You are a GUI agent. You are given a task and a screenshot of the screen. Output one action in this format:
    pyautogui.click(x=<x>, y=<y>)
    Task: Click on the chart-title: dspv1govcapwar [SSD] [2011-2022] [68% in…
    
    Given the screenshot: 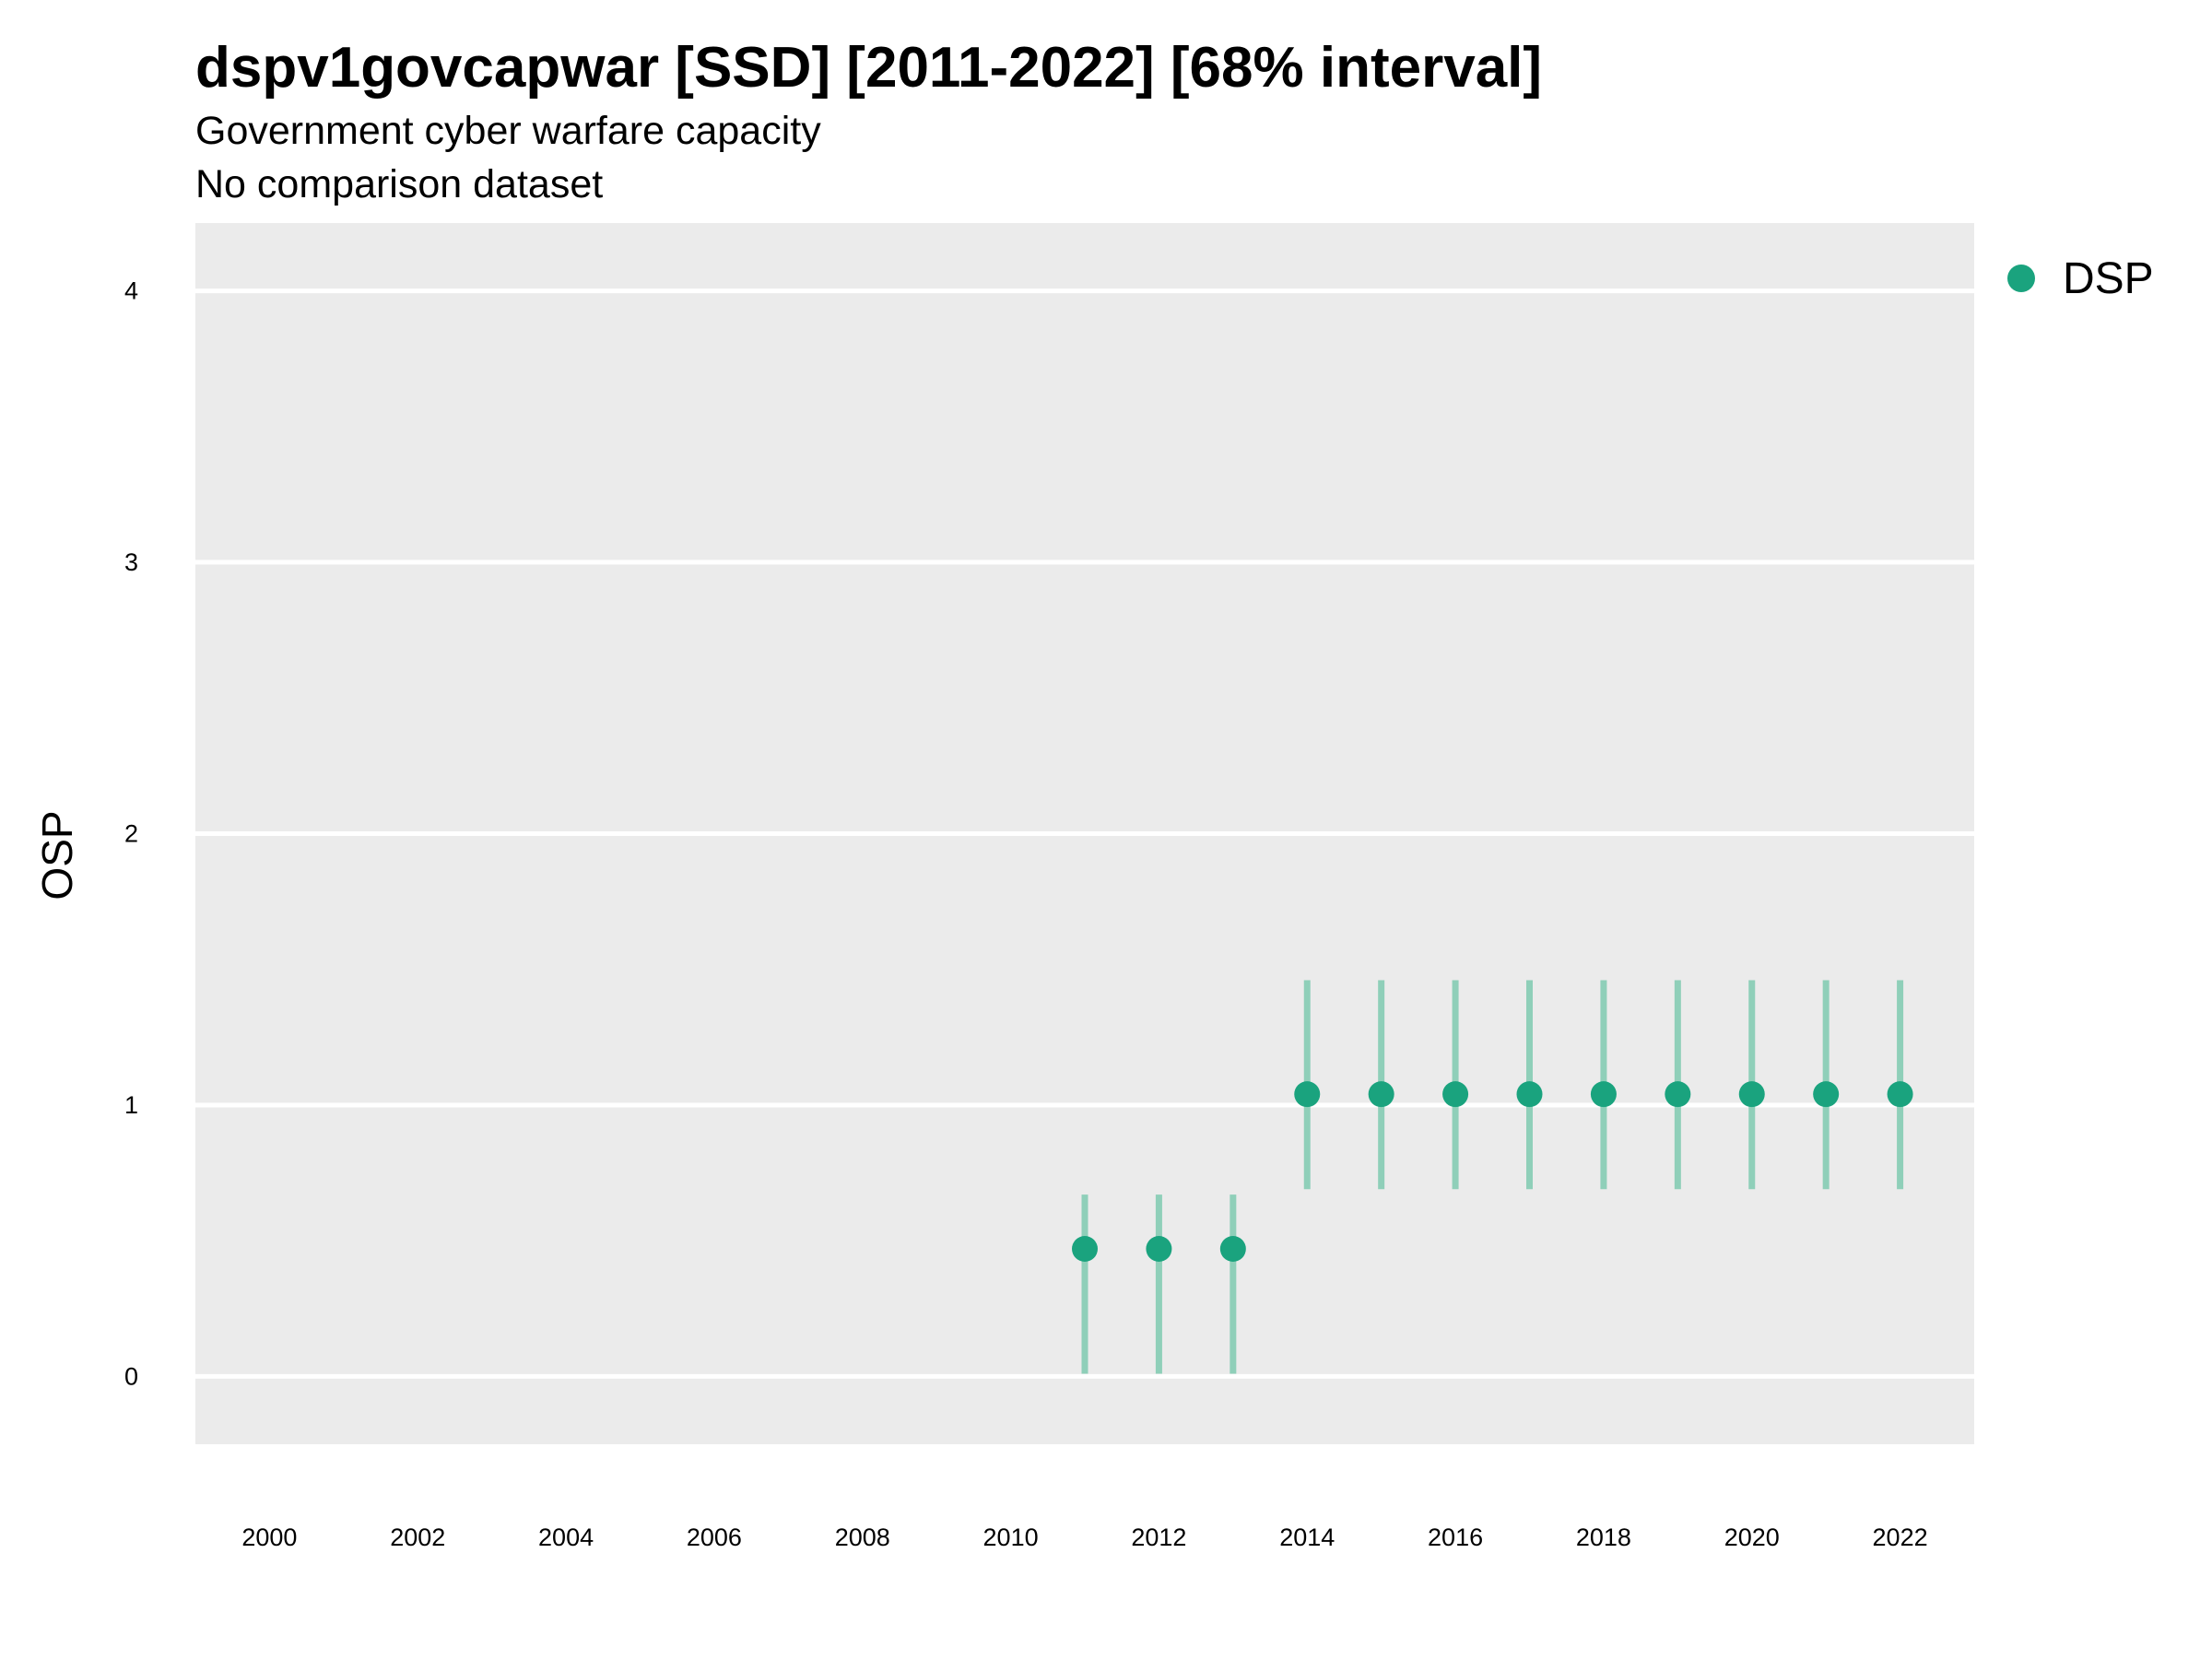 What is the action you would take?
    pyautogui.click(x=868, y=68)
    